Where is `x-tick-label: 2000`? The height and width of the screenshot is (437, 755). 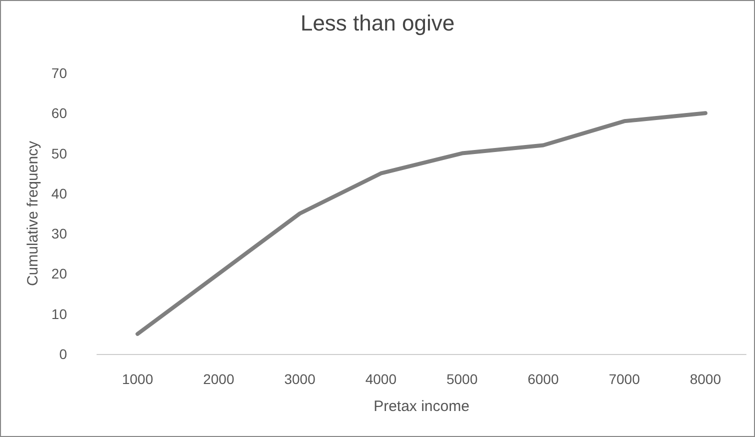 x-tick-label: 2000 is located at coordinates (218, 379).